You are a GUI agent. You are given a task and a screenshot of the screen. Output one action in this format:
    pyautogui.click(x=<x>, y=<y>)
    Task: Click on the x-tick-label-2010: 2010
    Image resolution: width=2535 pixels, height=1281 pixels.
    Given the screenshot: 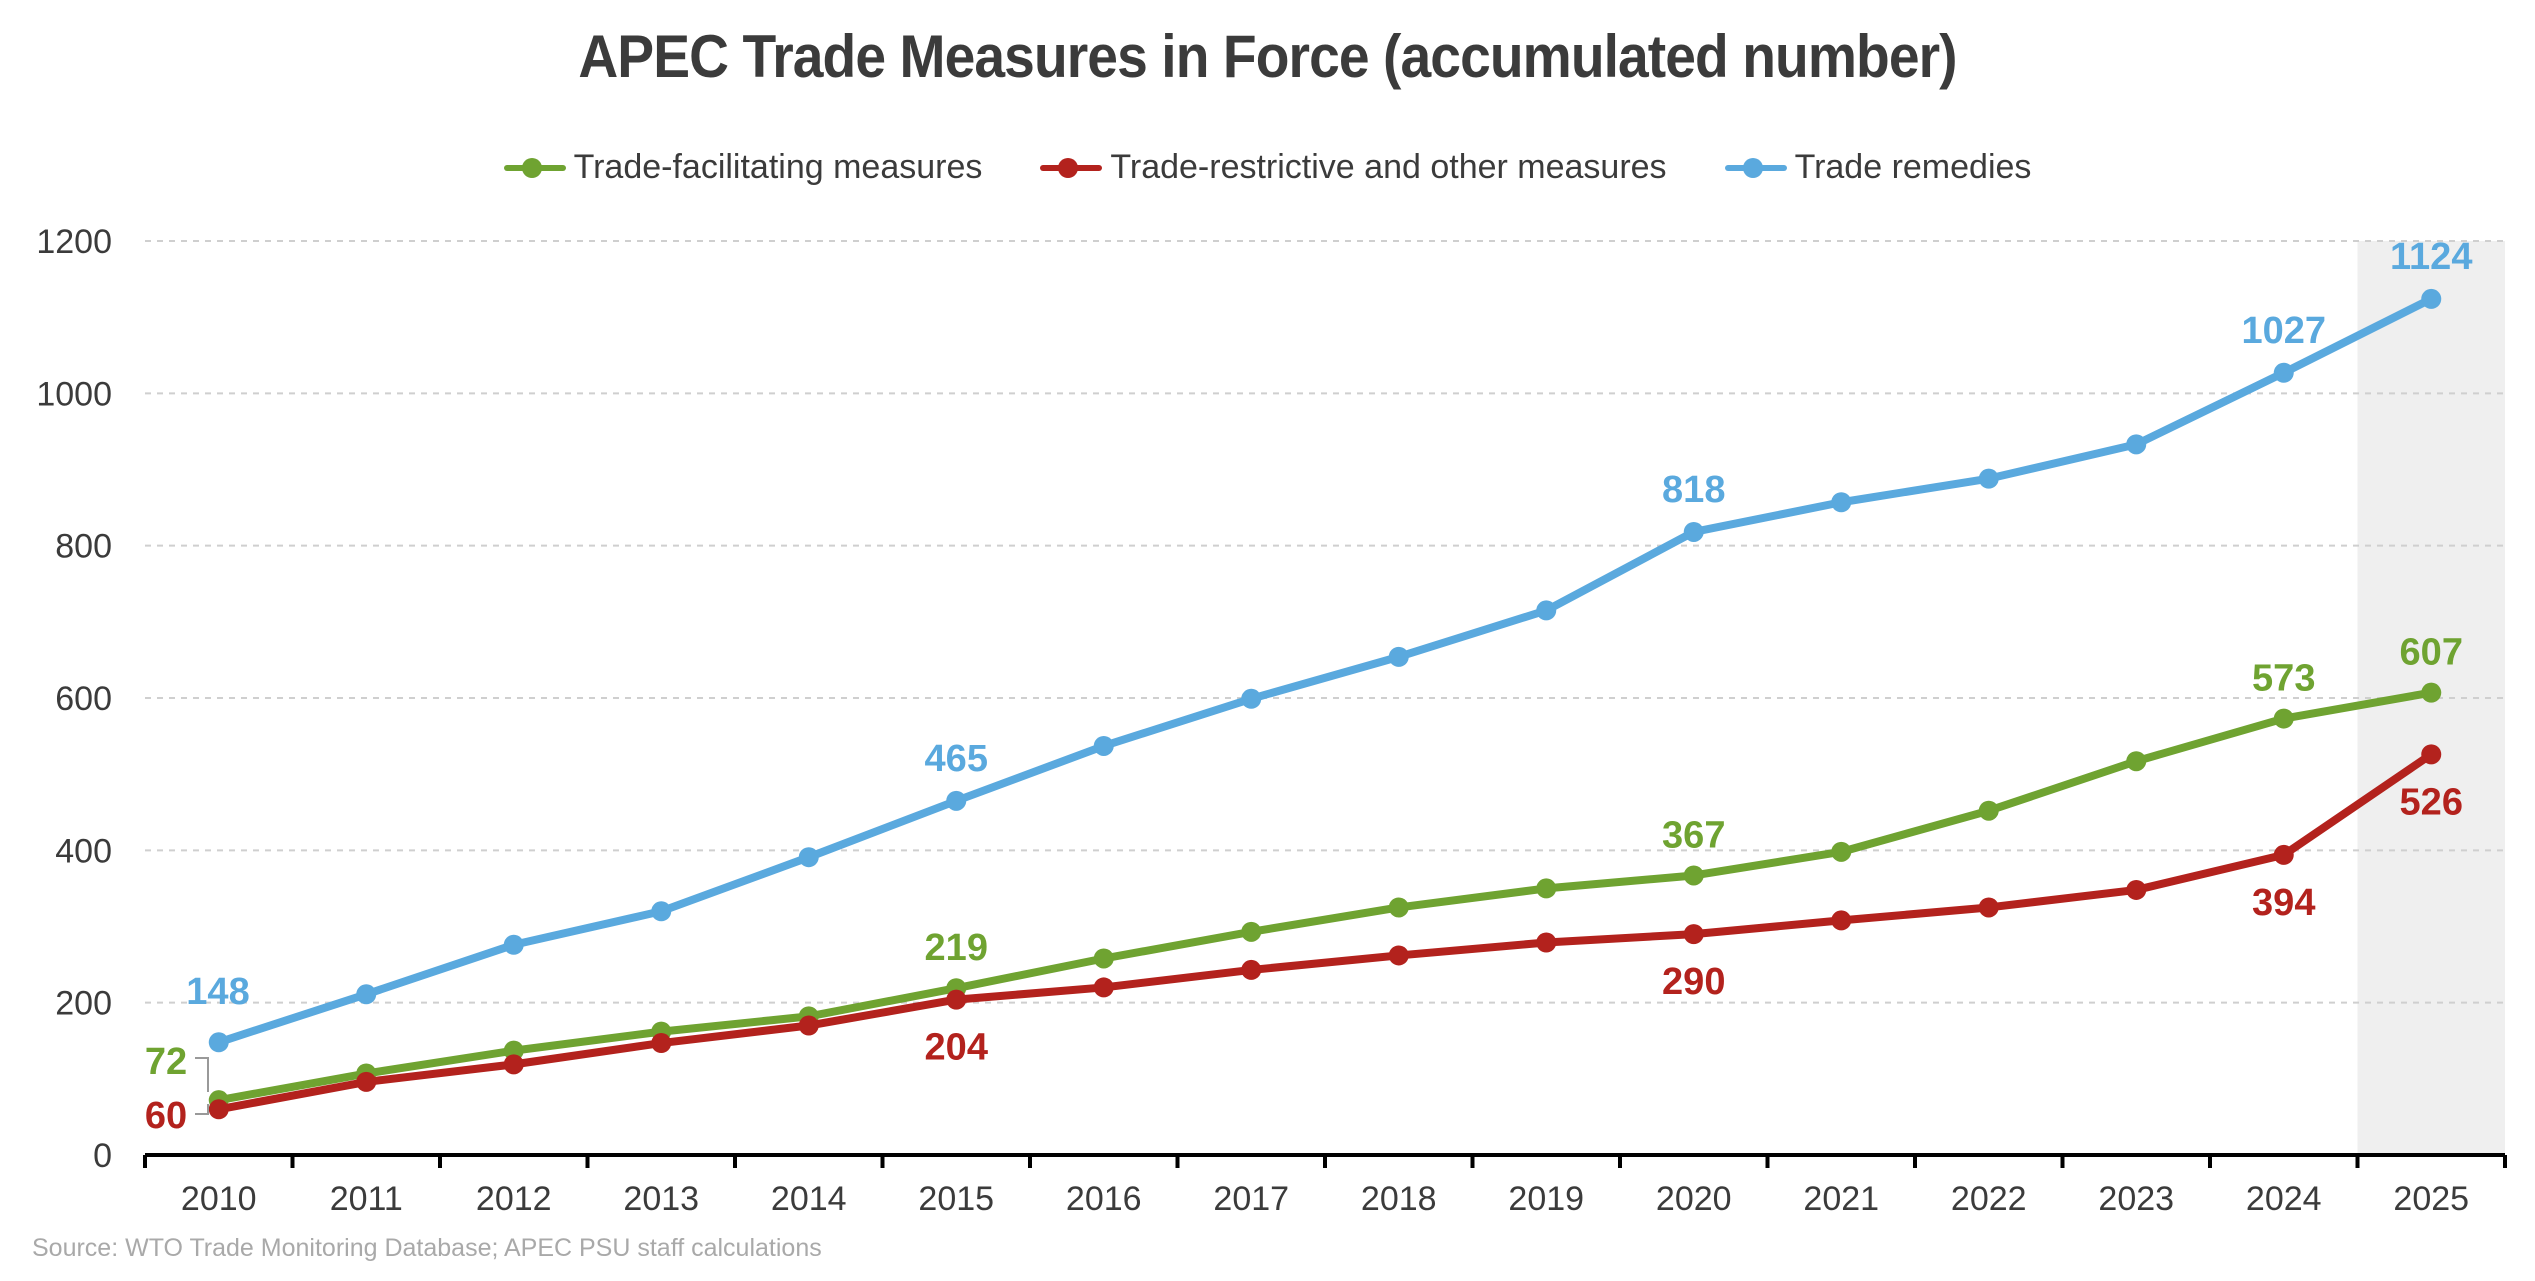 What is the action you would take?
    pyautogui.click(x=219, y=1199)
    